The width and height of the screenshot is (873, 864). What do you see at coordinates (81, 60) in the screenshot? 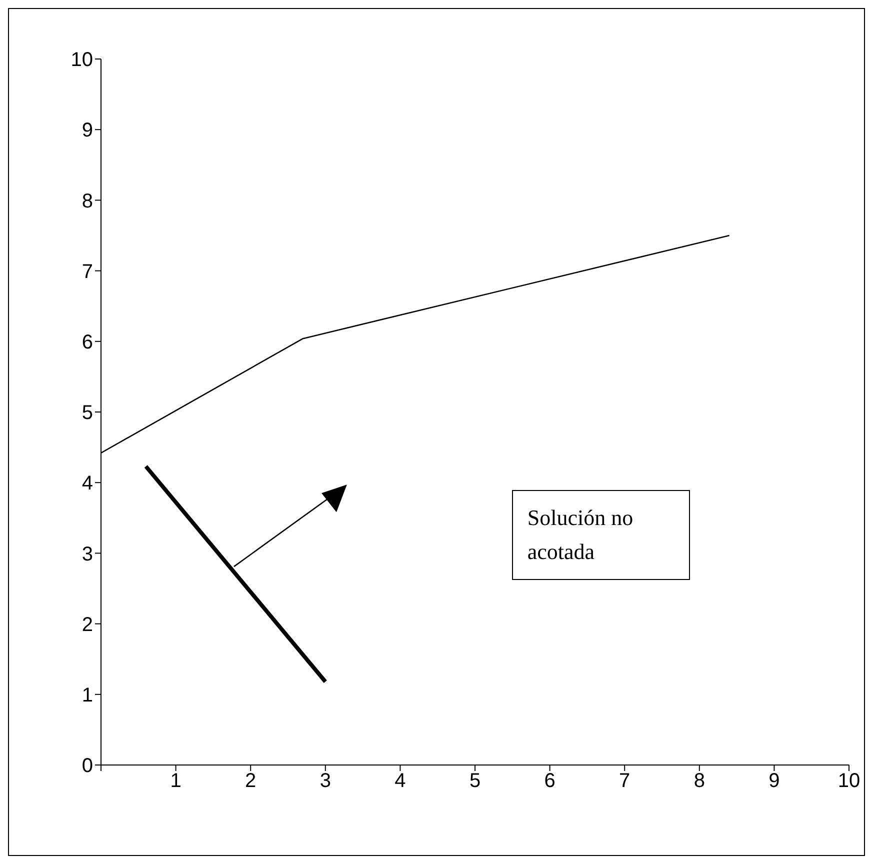
I see `y-tick-label: 10` at bounding box center [81, 60].